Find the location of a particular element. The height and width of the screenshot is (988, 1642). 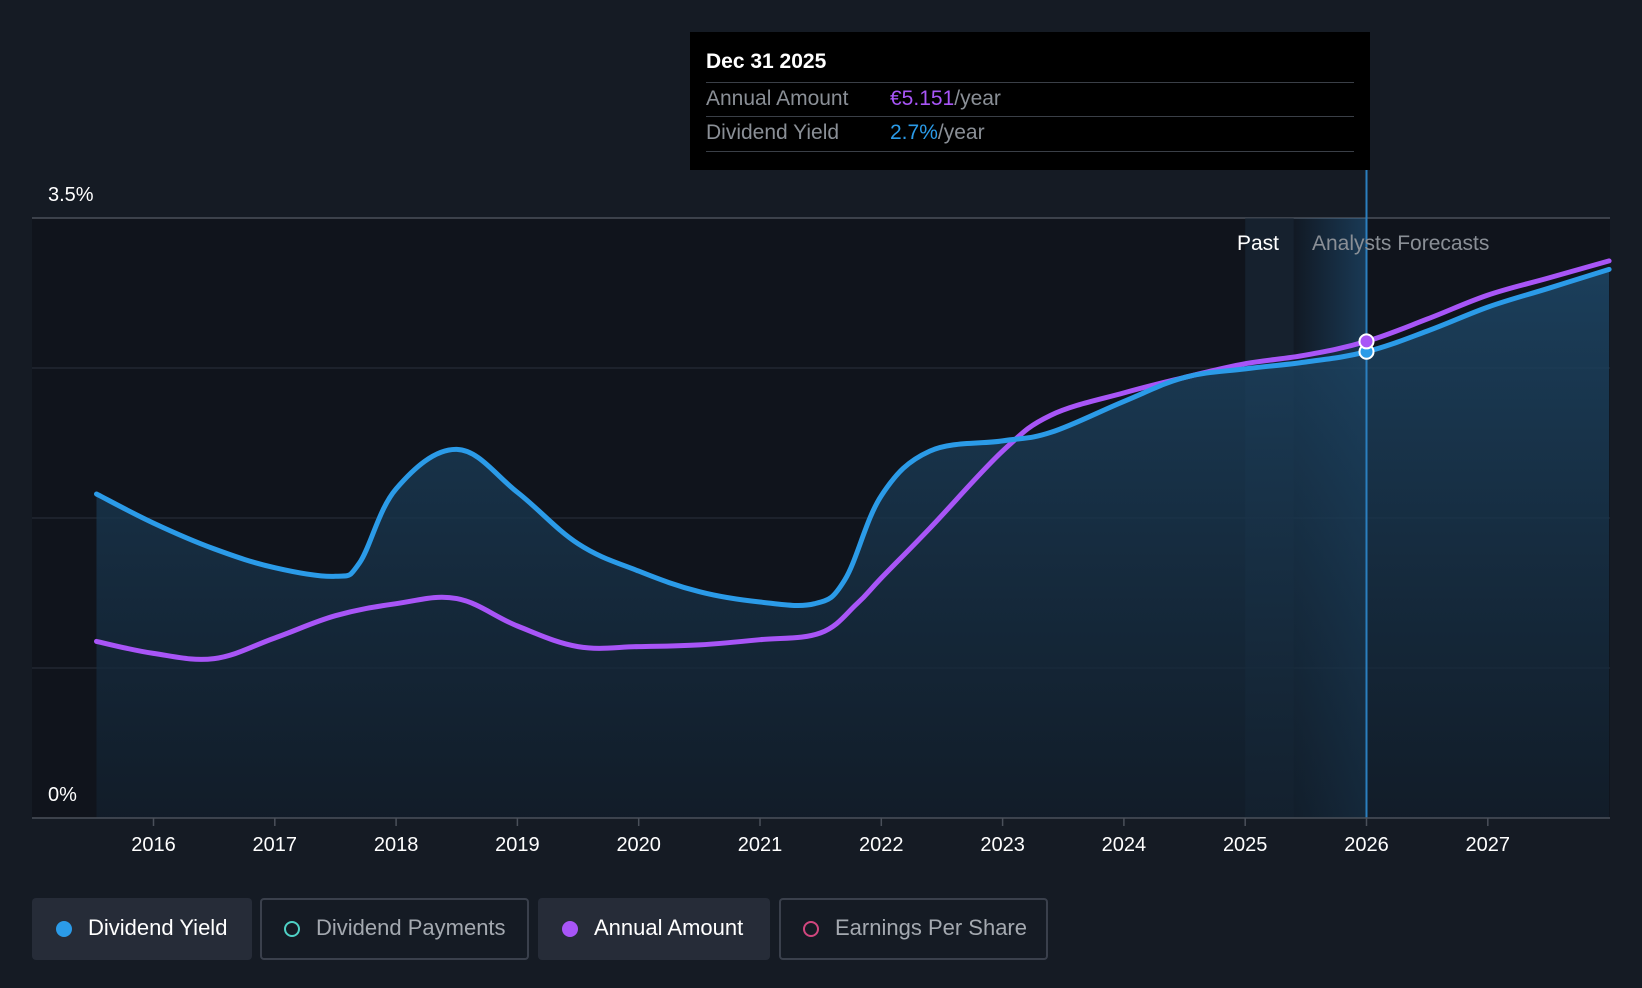

tooltip-value: 2.7% is located at coordinates (914, 132).